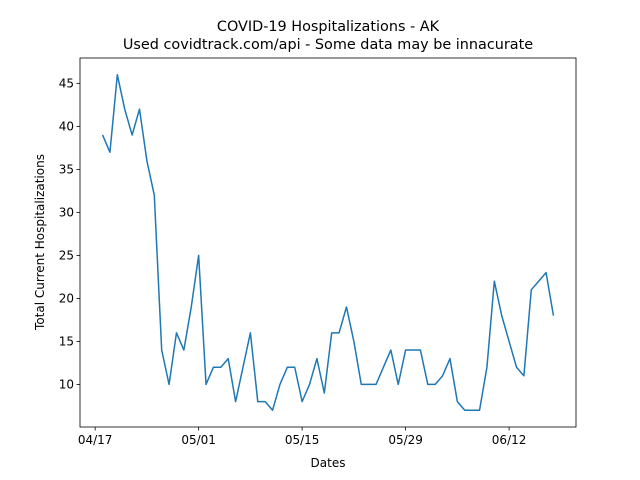  What do you see at coordinates (66, 341) in the screenshot?
I see `y-tick-label: 15` at bounding box center [66, 341].